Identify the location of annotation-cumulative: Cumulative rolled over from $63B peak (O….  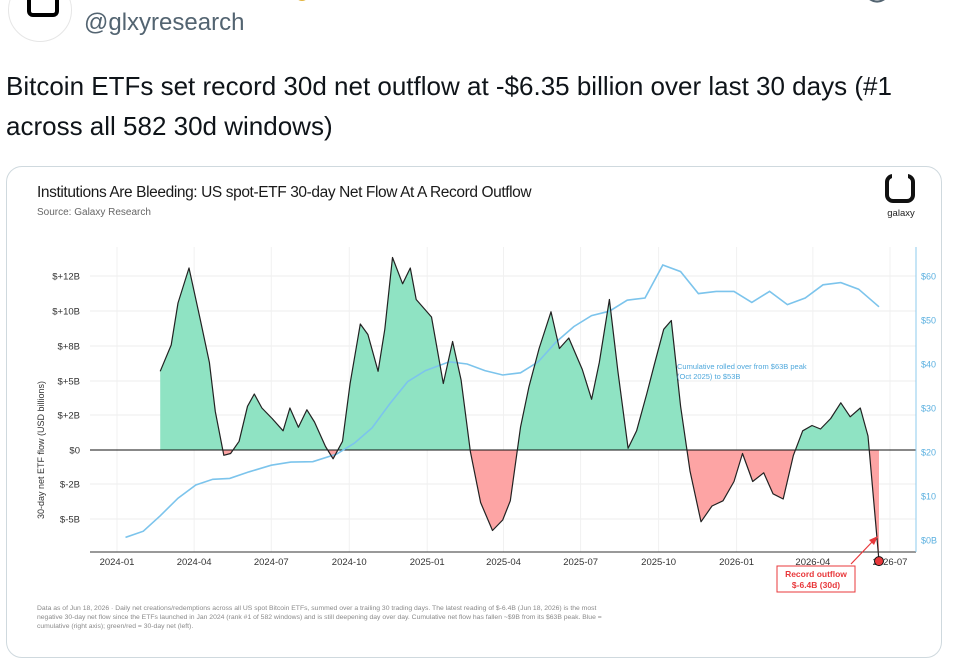
(742, 371).